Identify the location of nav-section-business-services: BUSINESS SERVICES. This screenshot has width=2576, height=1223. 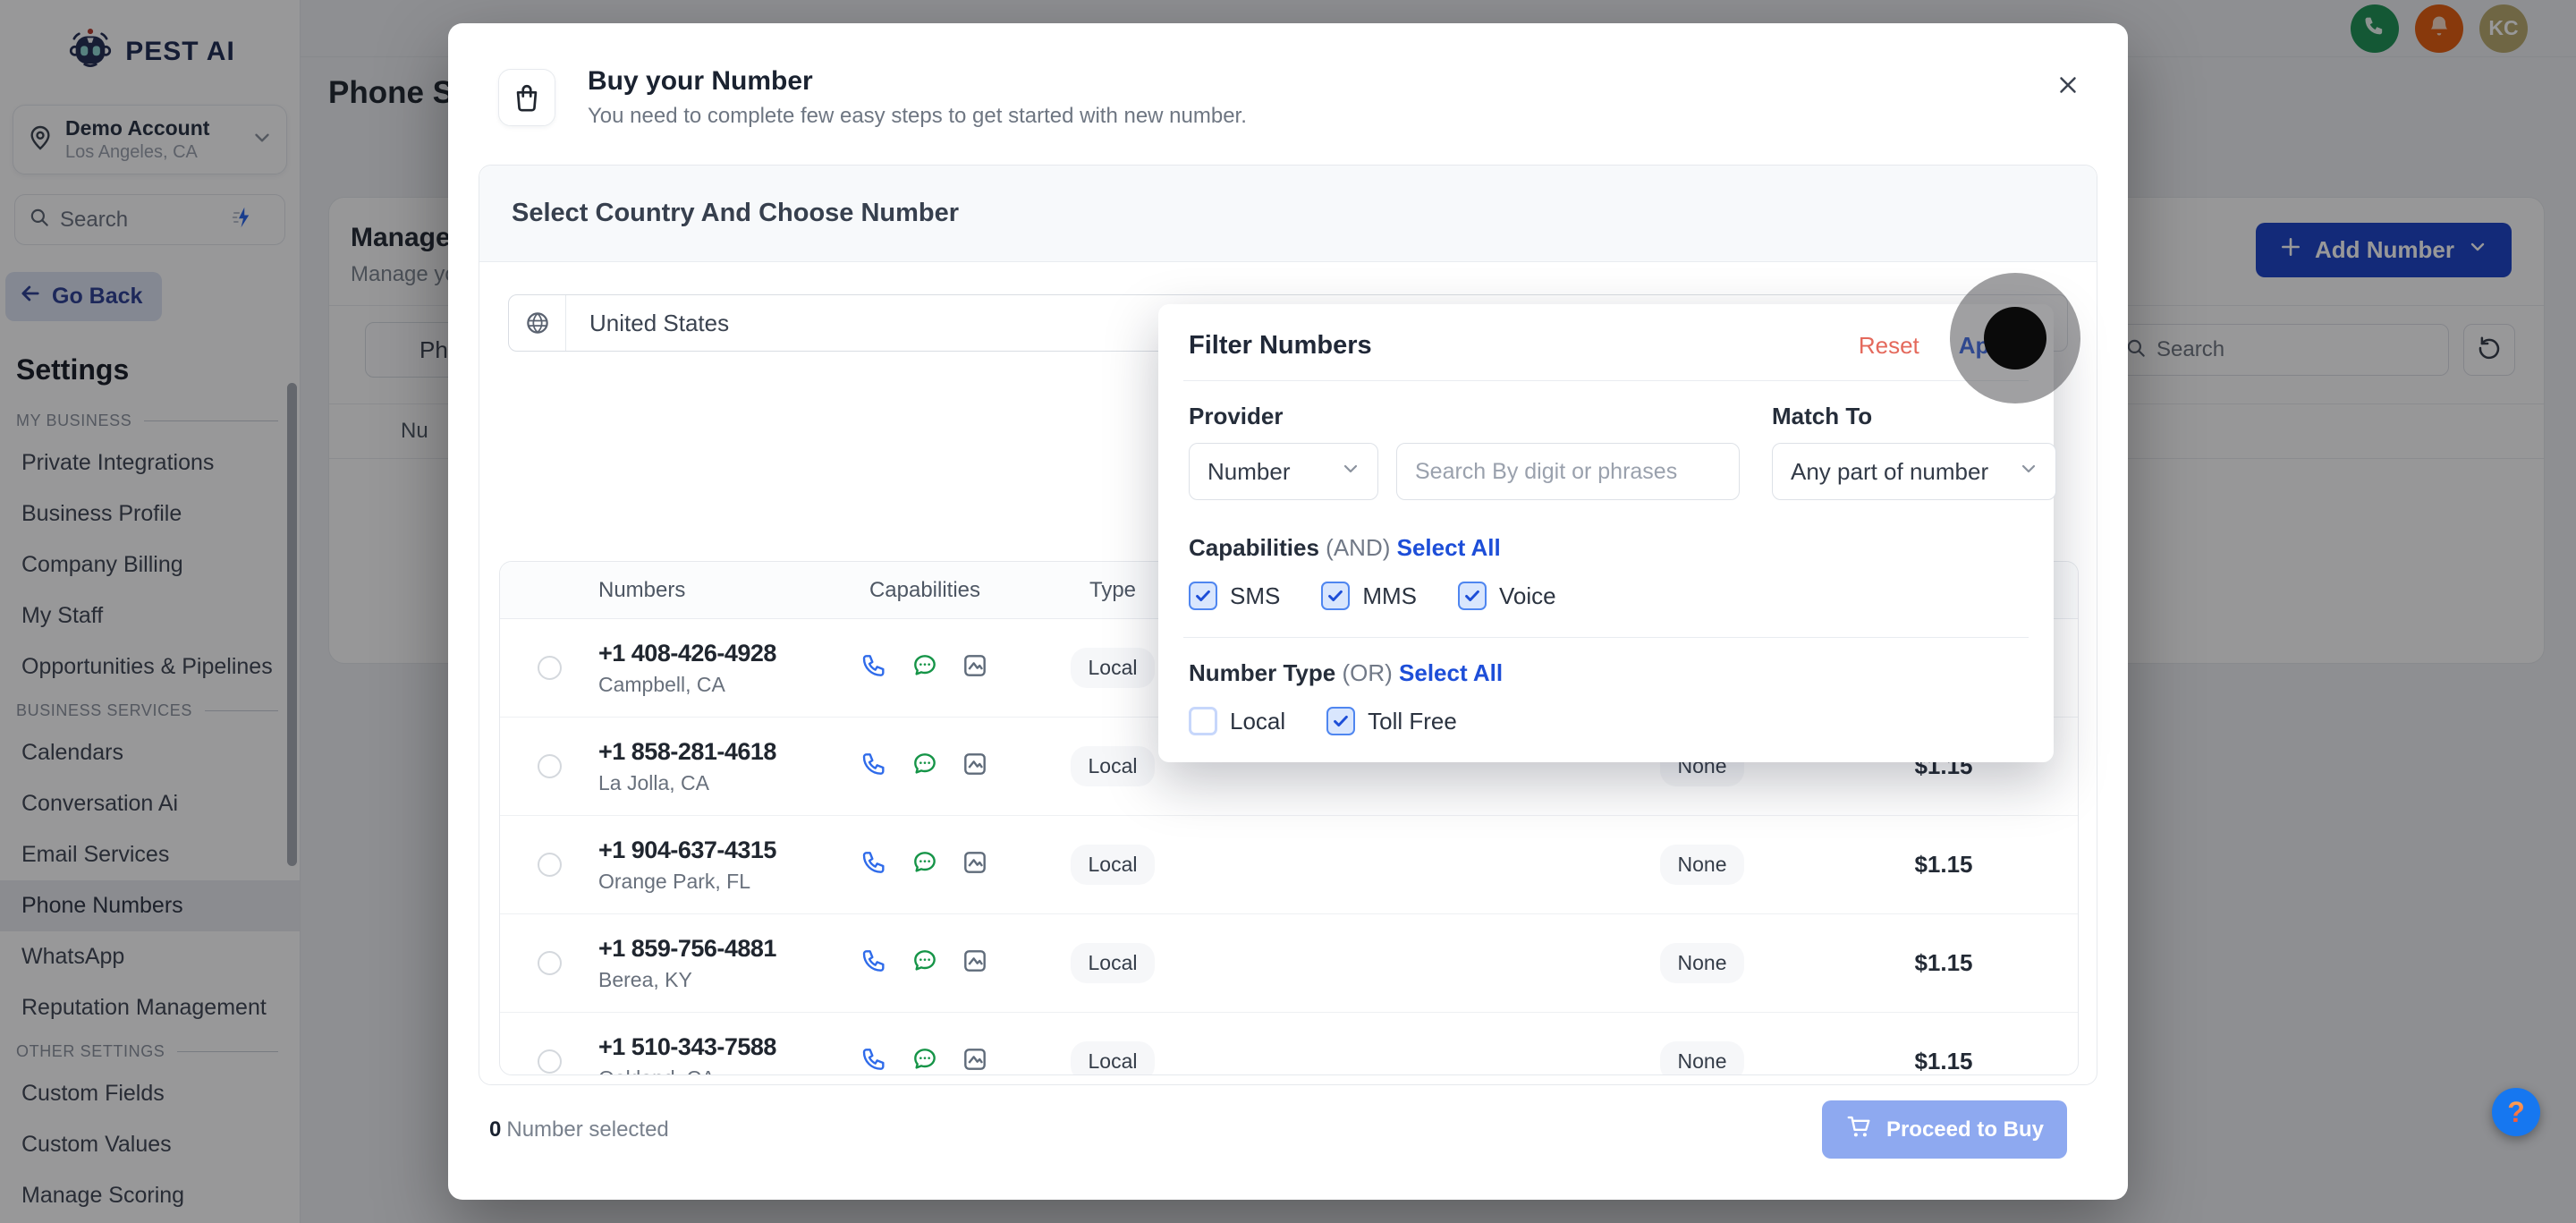
(150, 709).